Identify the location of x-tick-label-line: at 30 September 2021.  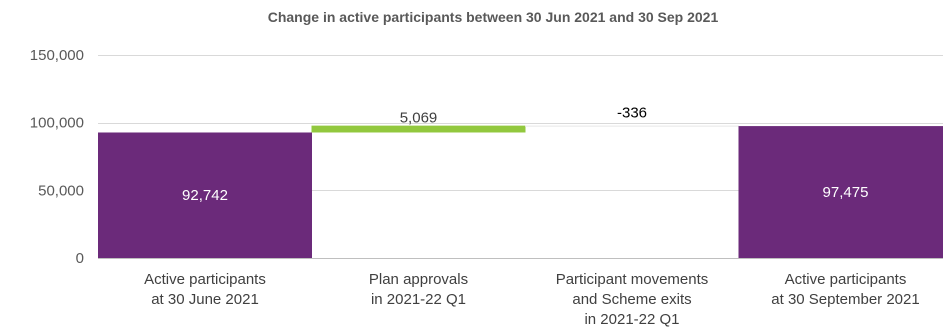
(845, 299).